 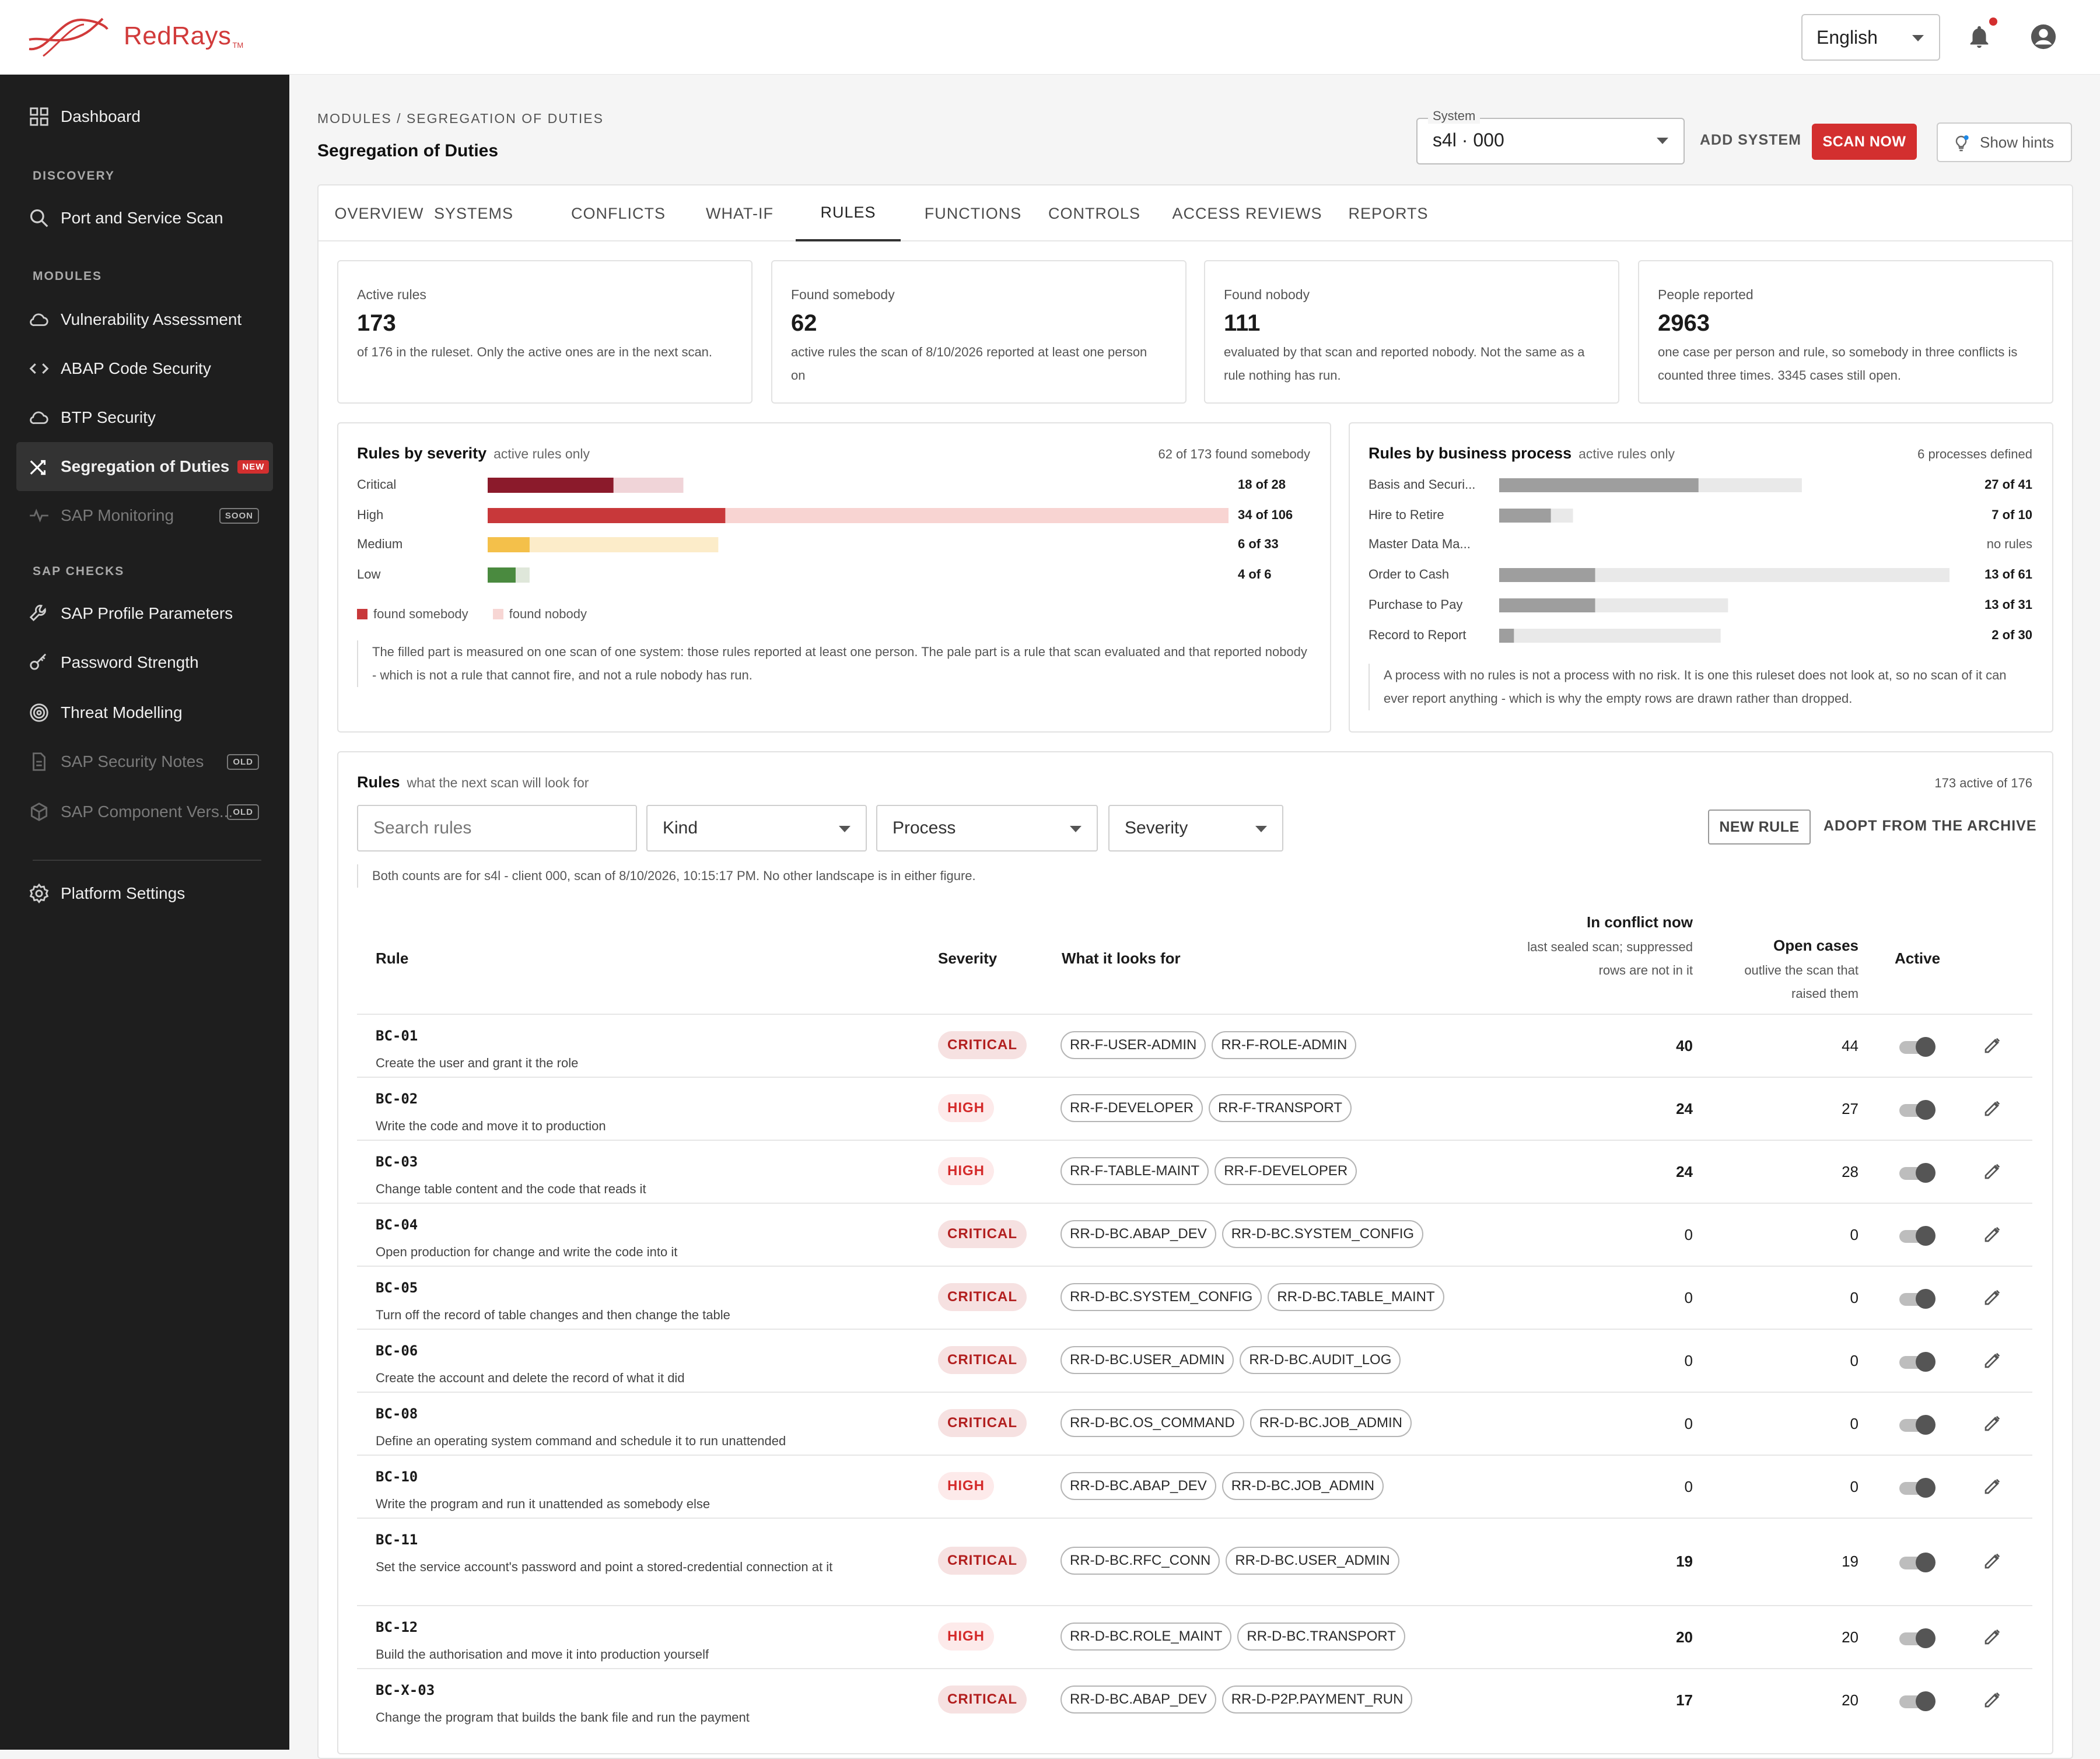 What do you see at coordinates (1979, 37) in the screenshot?
I see `notification-bell-icon` at bounding box center [1979, 37].